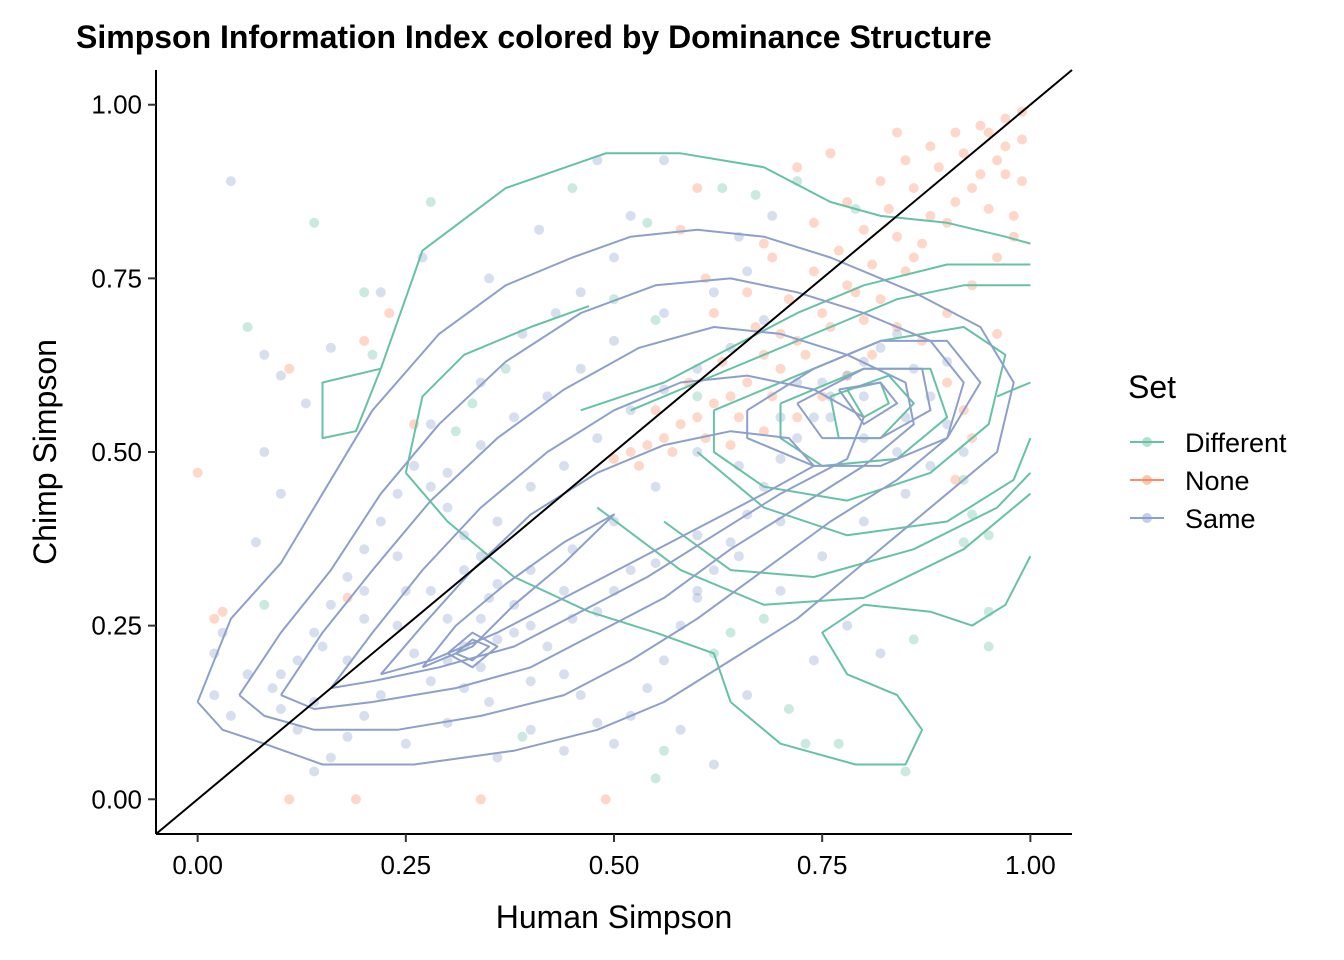  What do you see at coordinates (1030, 865) in the screenshot?
I see `x-tick-label: 1.00` at bounding box center [1030, 865].